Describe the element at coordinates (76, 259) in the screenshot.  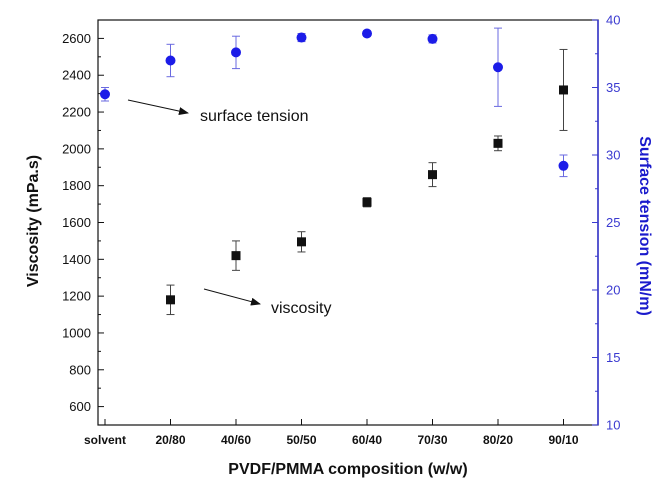
I see `y-tick-label: 1400` at that location.